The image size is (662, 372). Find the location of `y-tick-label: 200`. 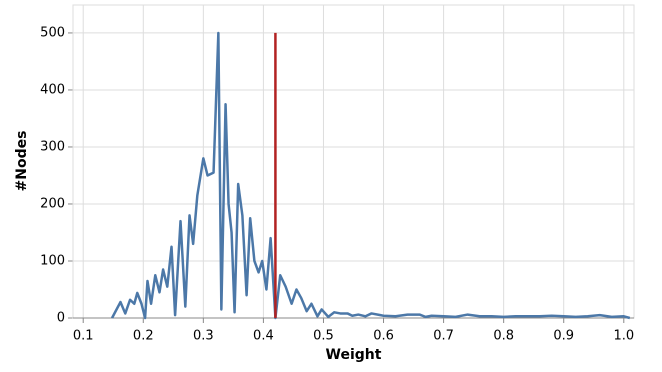

y-tick-label: 200 is located at coordinates (52, 203).